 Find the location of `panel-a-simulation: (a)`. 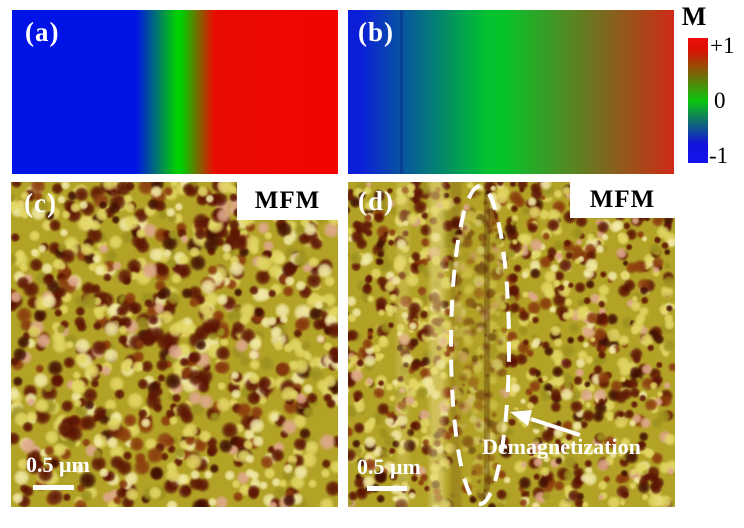

panel-a-simulation: (a) is located at coordinates (175, 92).